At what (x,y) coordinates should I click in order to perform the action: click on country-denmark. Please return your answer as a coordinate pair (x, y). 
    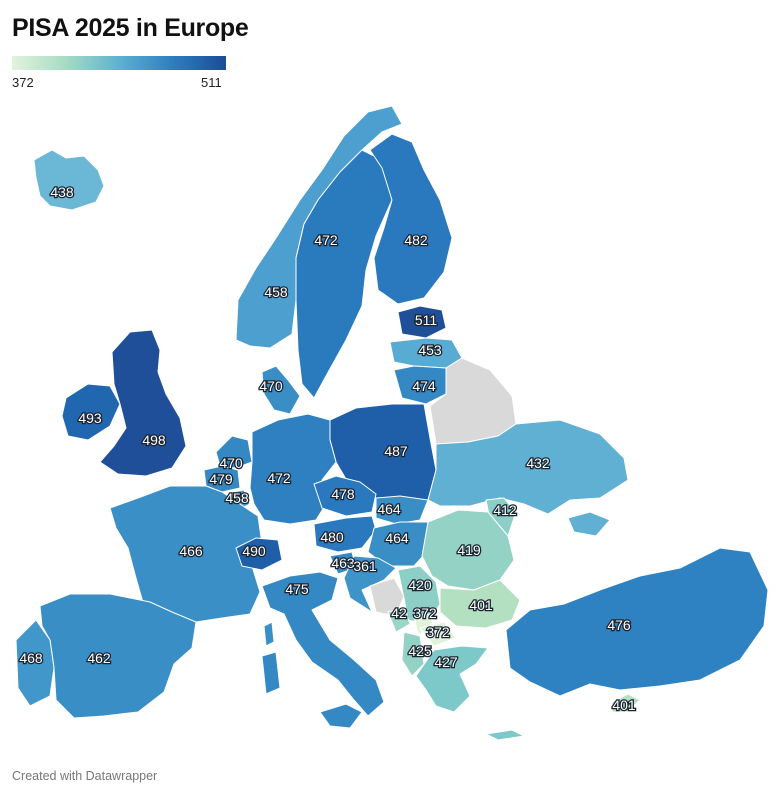
    Looking at the image, I should click on (281, 390).